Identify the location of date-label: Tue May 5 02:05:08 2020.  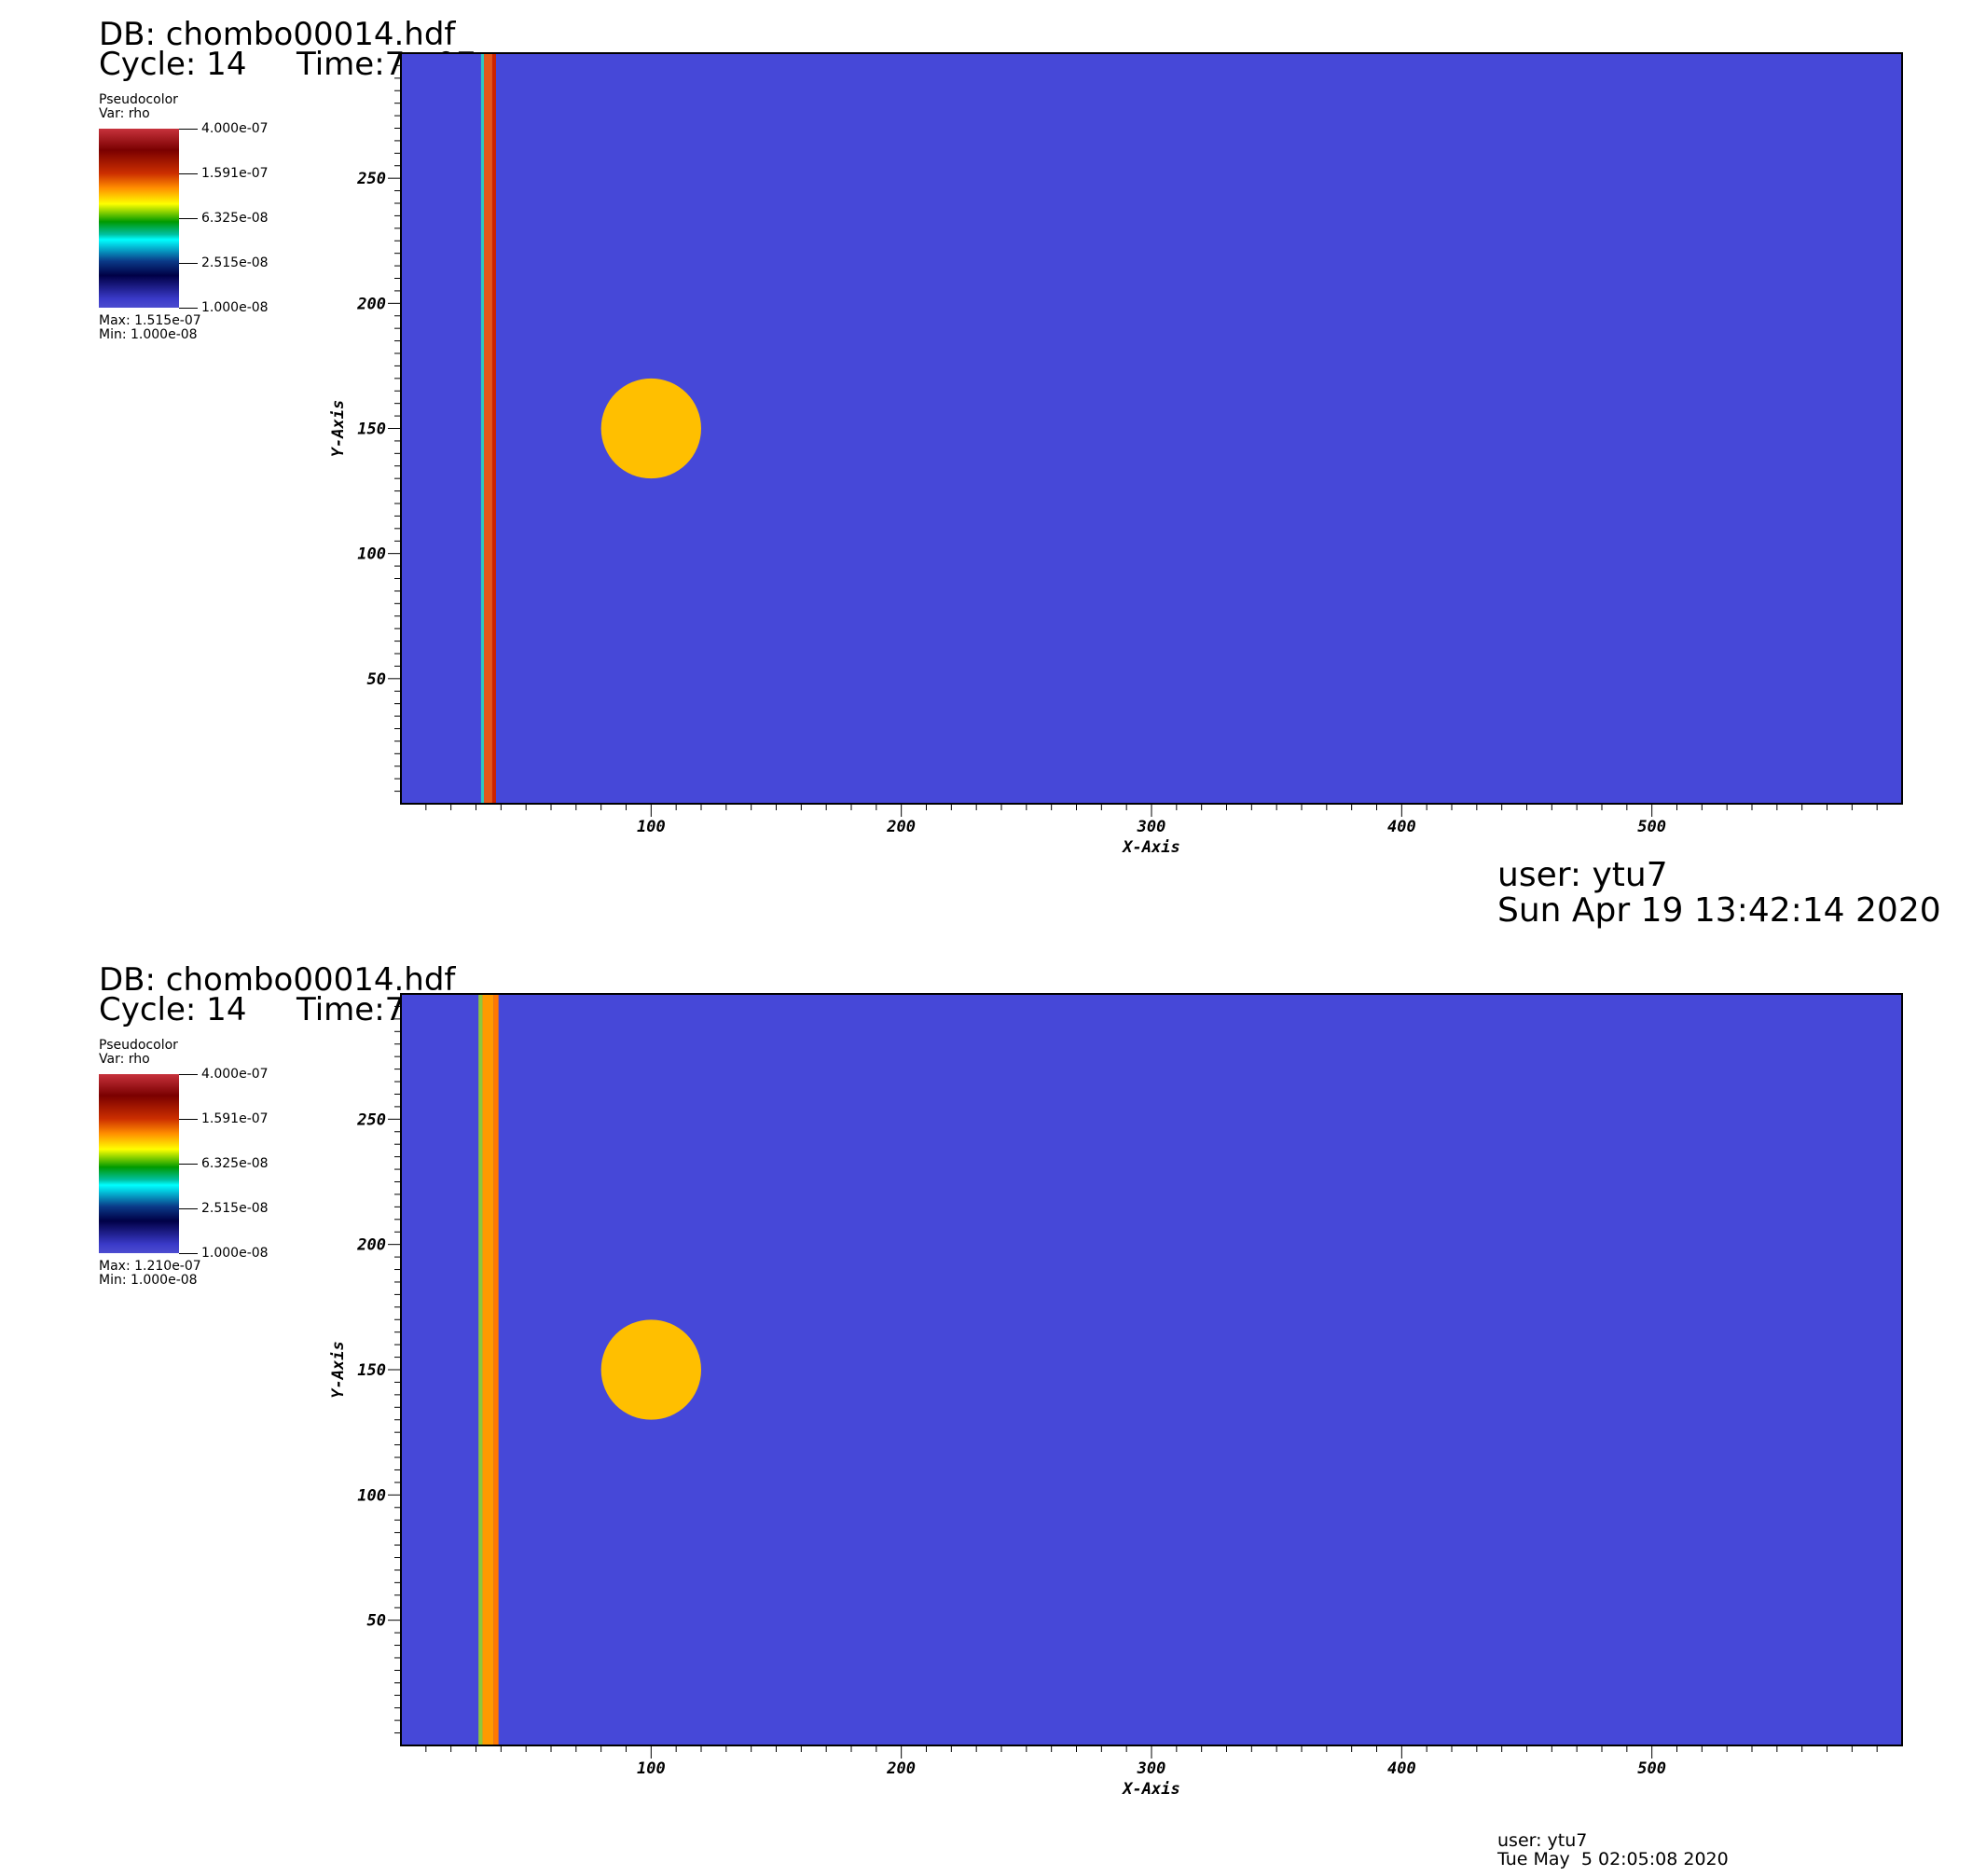
(1613, 1859).